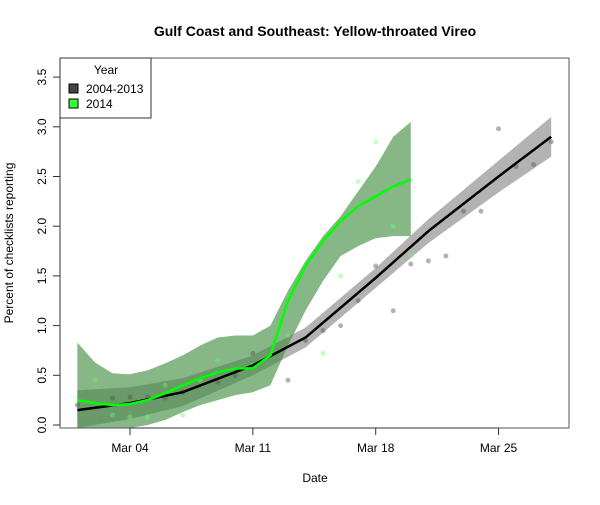  I want to click on y-tick-label: 3.5, so click(42, 76).